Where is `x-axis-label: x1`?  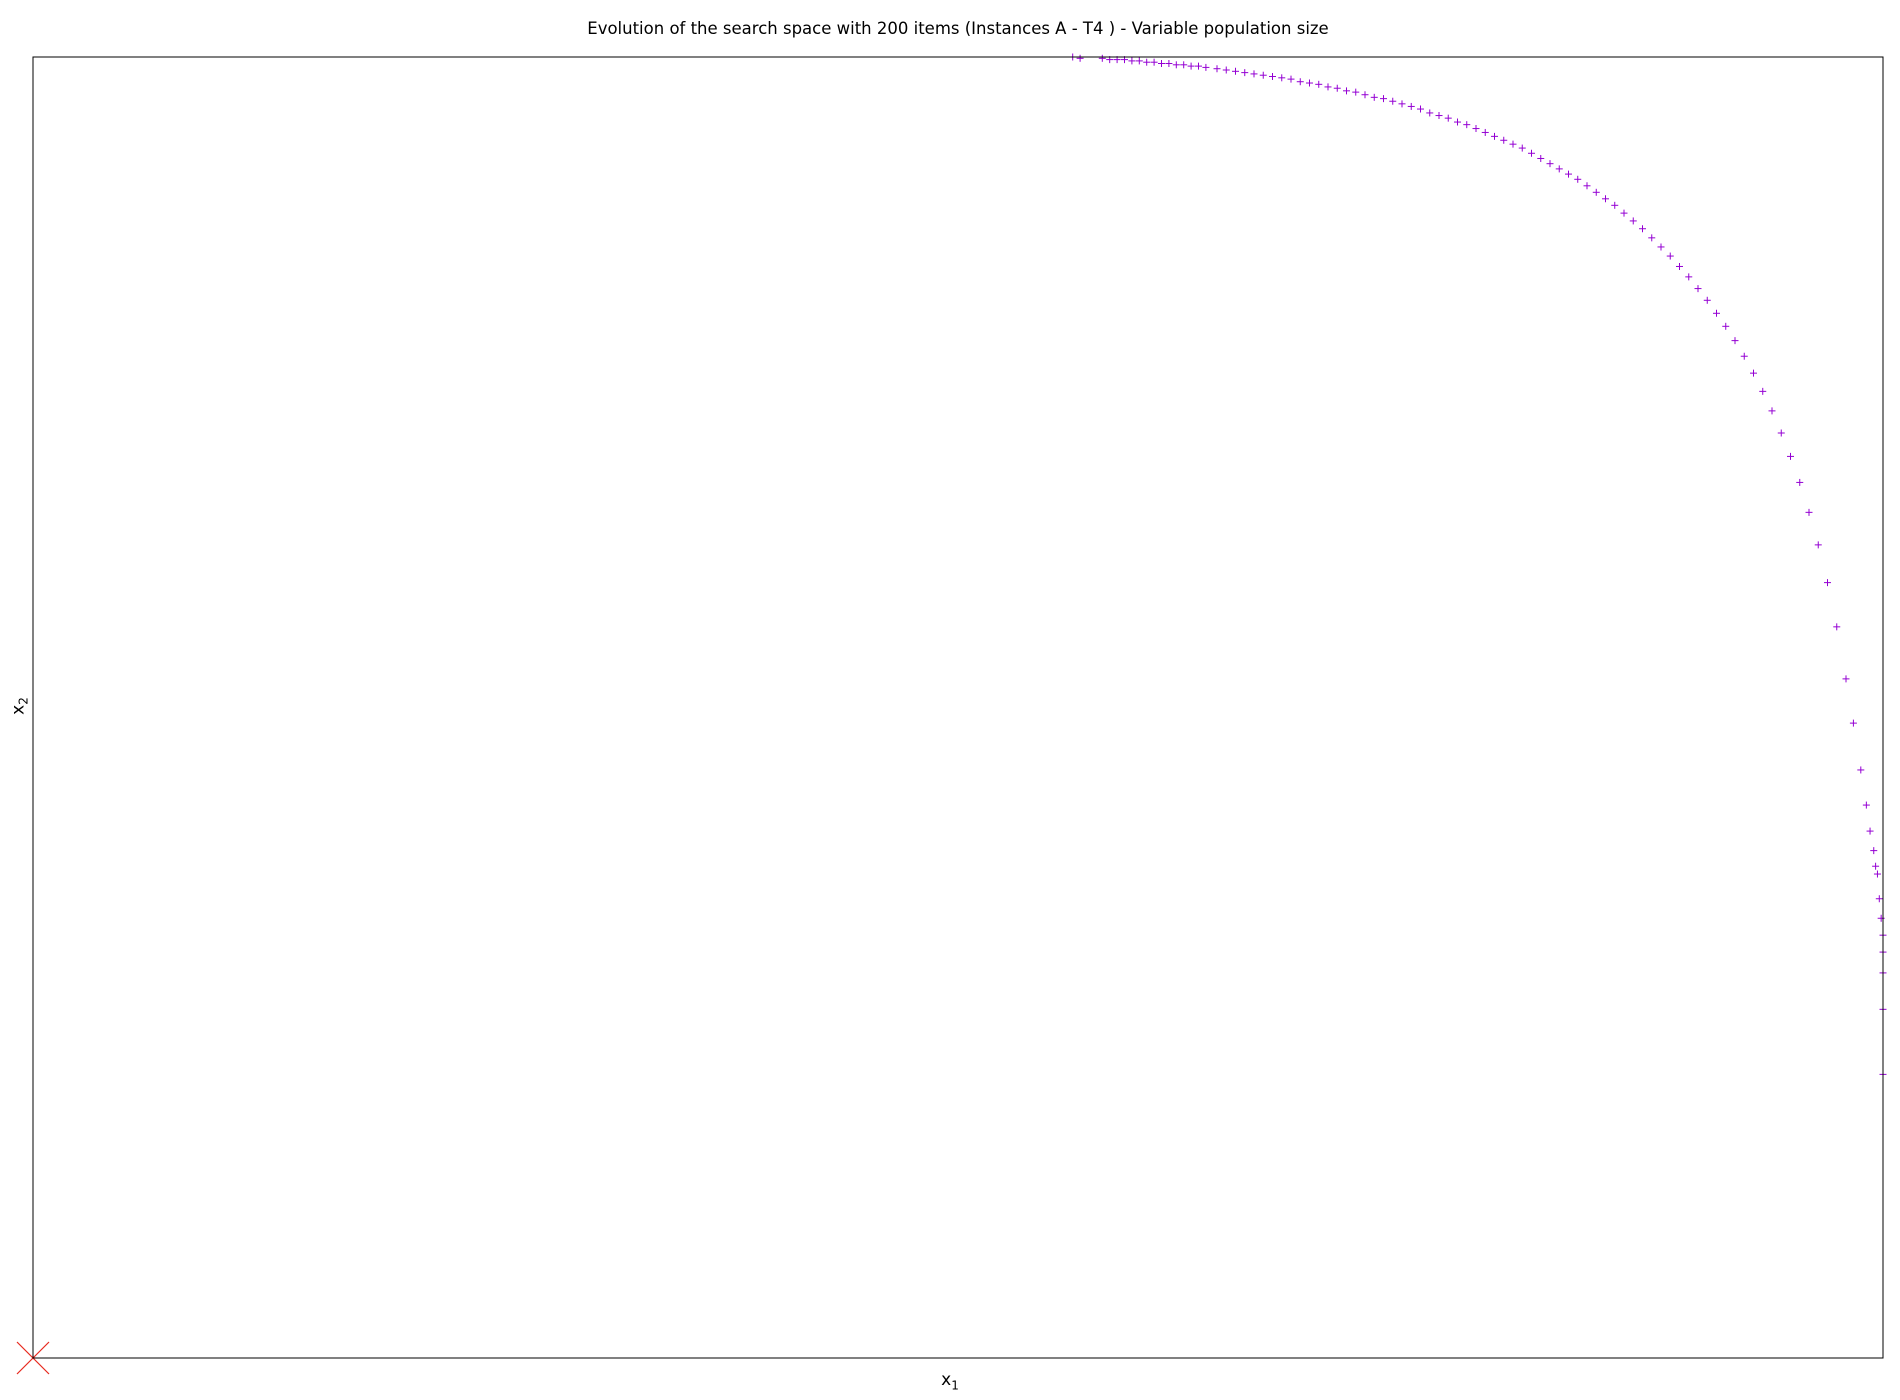
x-axis-label: x1 is located at coordinates (950, 1381).